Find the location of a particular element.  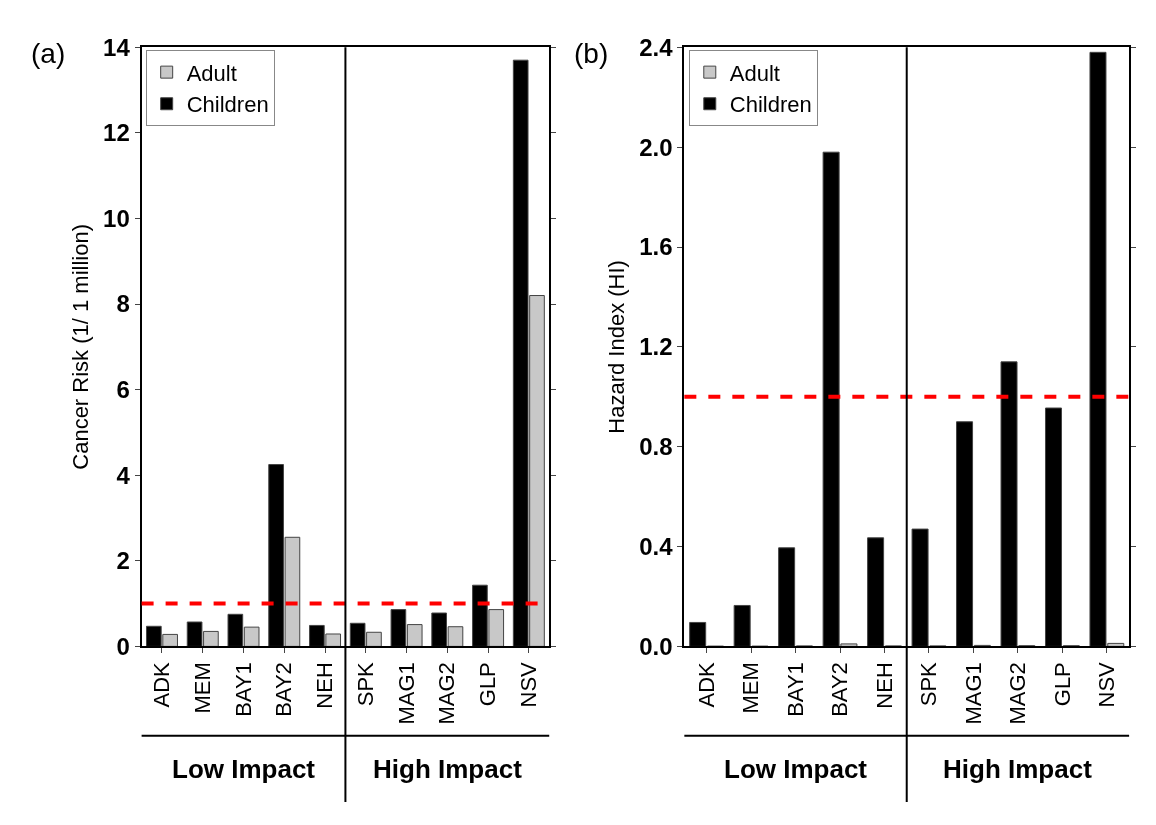

y-tick-label: 2.4 is located at coordinates (656, 47).